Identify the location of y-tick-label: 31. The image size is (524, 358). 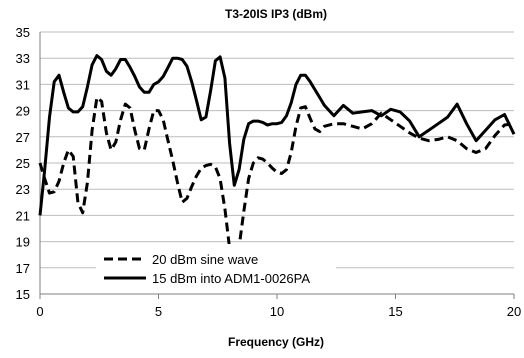
(23, 84).